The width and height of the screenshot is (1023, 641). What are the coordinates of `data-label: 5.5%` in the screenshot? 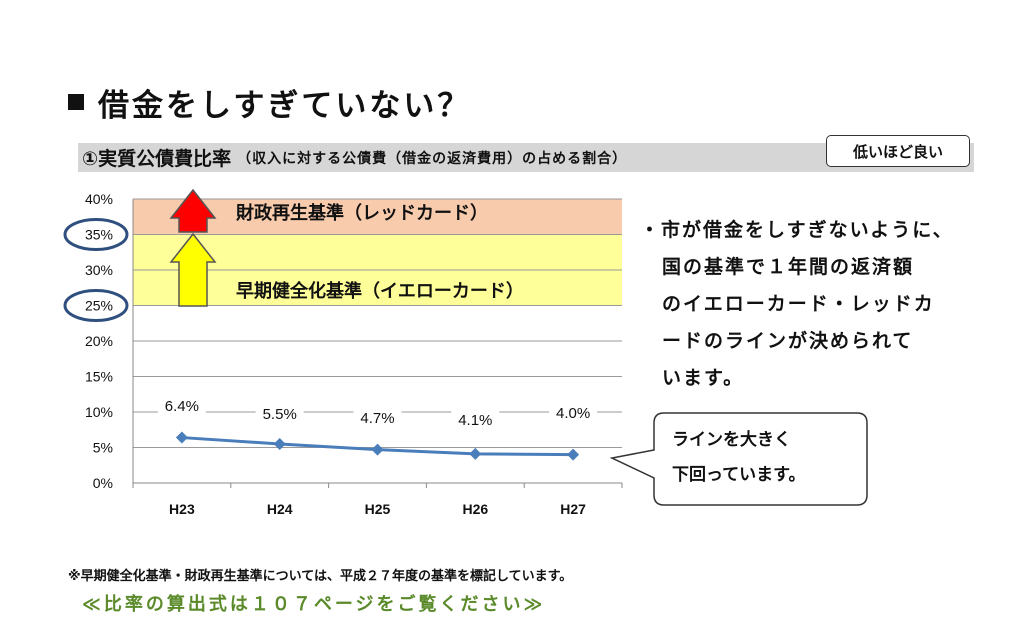 It's located at (280, 414).